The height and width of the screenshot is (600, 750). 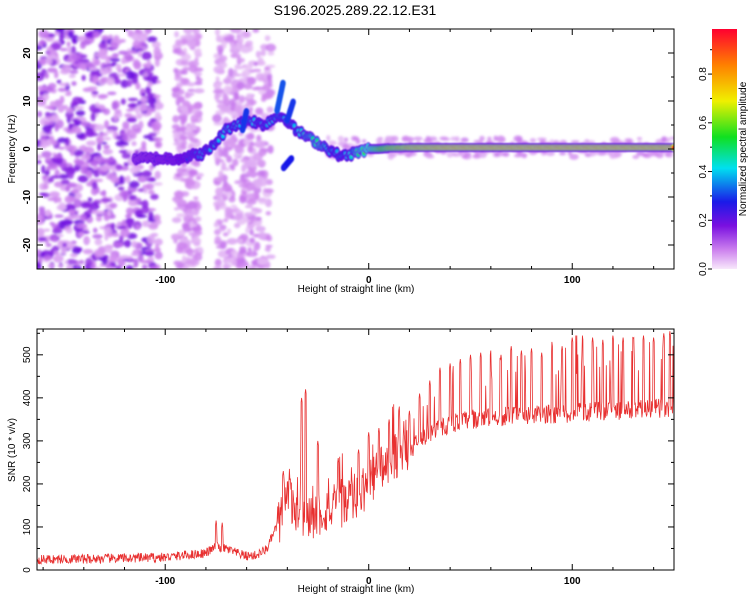 What do you see at coordinates (27, 149) in the screenshot?
I see `y-tick-label: 0` at bounding box center [27, 149].